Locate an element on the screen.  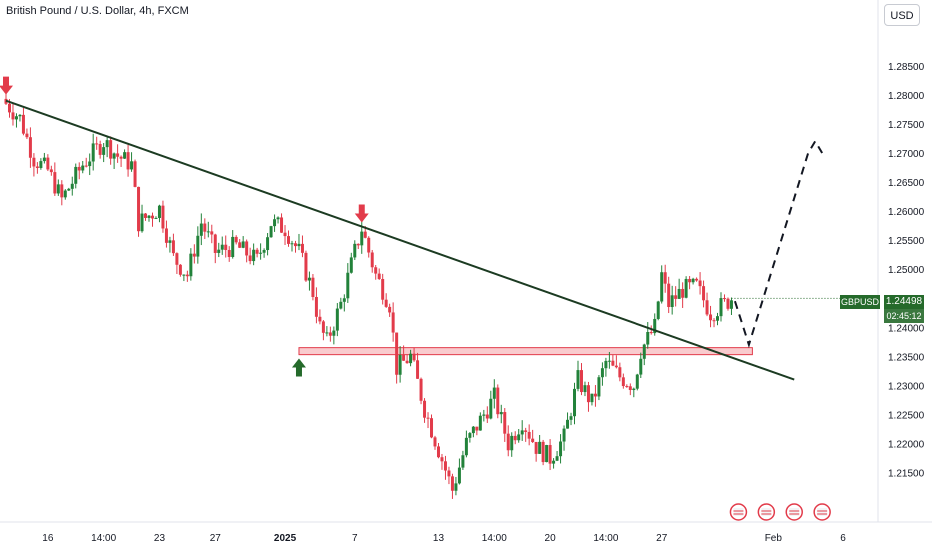
event-icon-flag is located at coordinates (738, 512).